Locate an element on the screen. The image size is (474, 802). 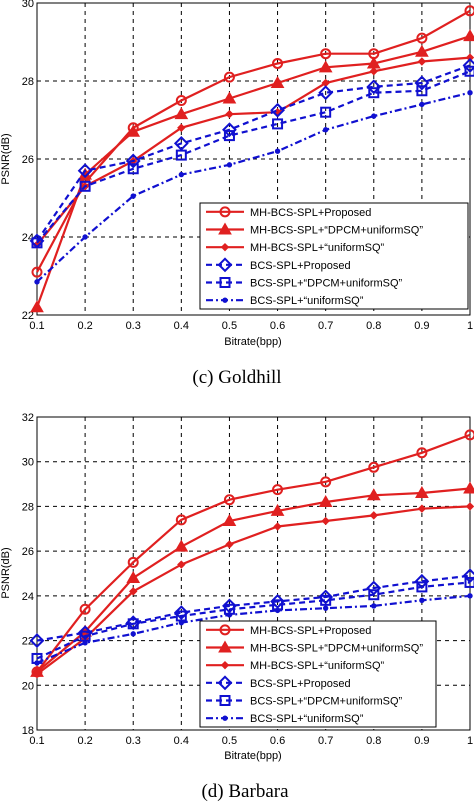
legend-entry: BCS-SPL+“DPCM+uniformSQ” is located at coordinates (304, 283).